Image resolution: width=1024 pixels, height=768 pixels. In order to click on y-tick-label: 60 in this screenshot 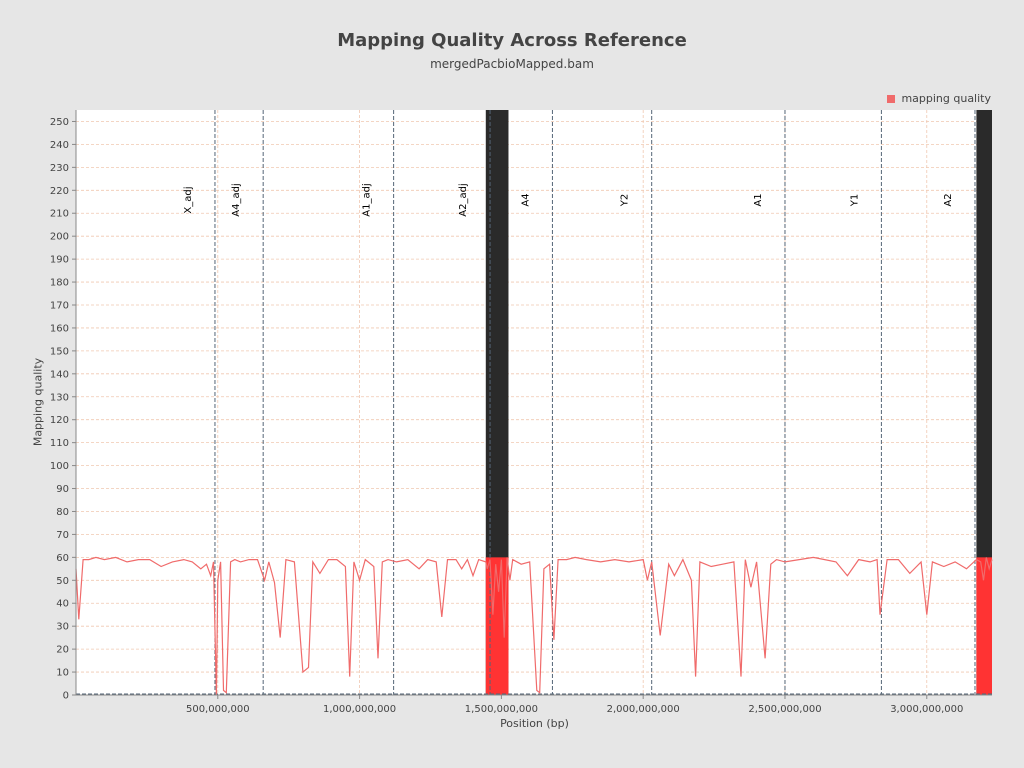, I will do `click(62, 558)`.